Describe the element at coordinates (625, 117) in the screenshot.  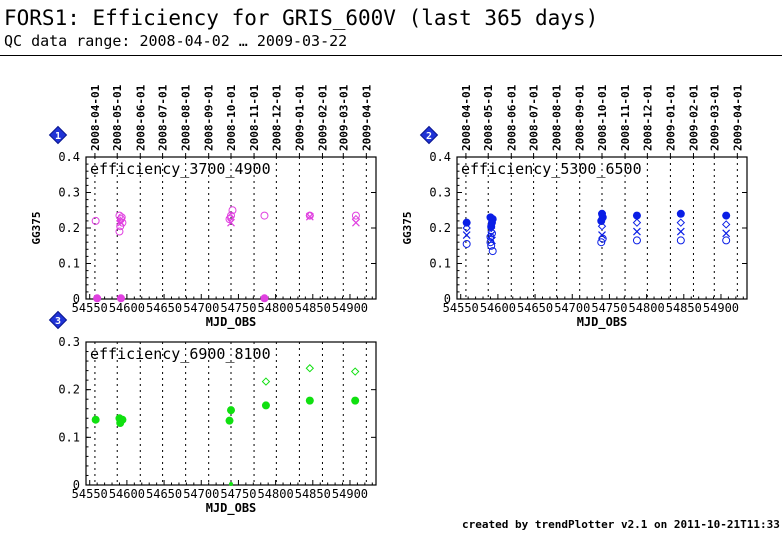
I see `date-tick-label: 2008-11-01` at that location.